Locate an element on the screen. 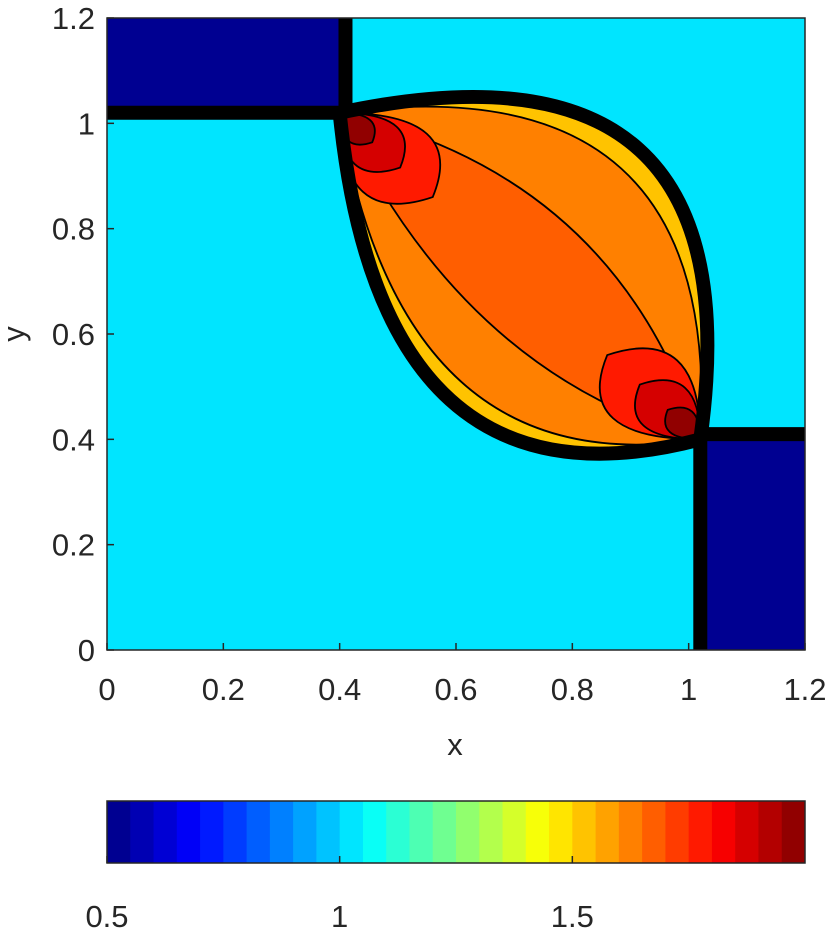  colorbar-frame is located at coordinates (456, 832).